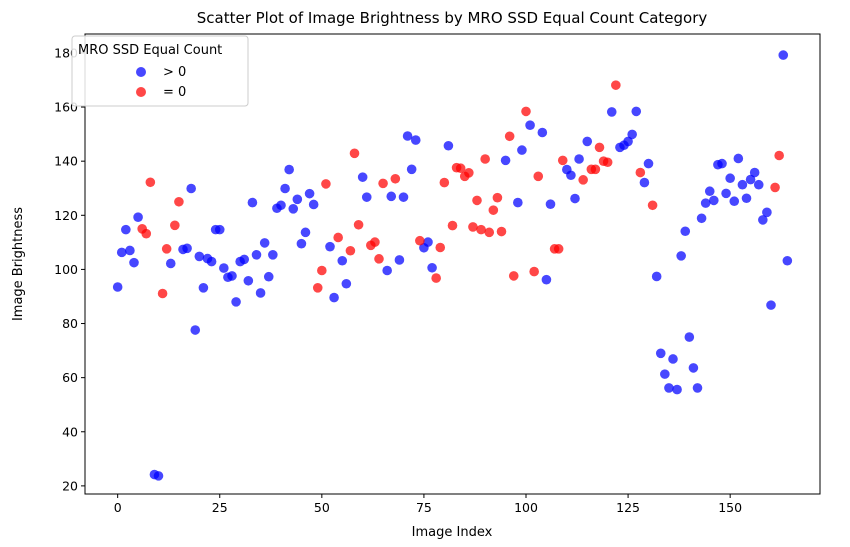 The image size is (850, 547). Describe the element at coordinates (322, 507) in the screenshot. I see `x-tick-label: 50` at that location.